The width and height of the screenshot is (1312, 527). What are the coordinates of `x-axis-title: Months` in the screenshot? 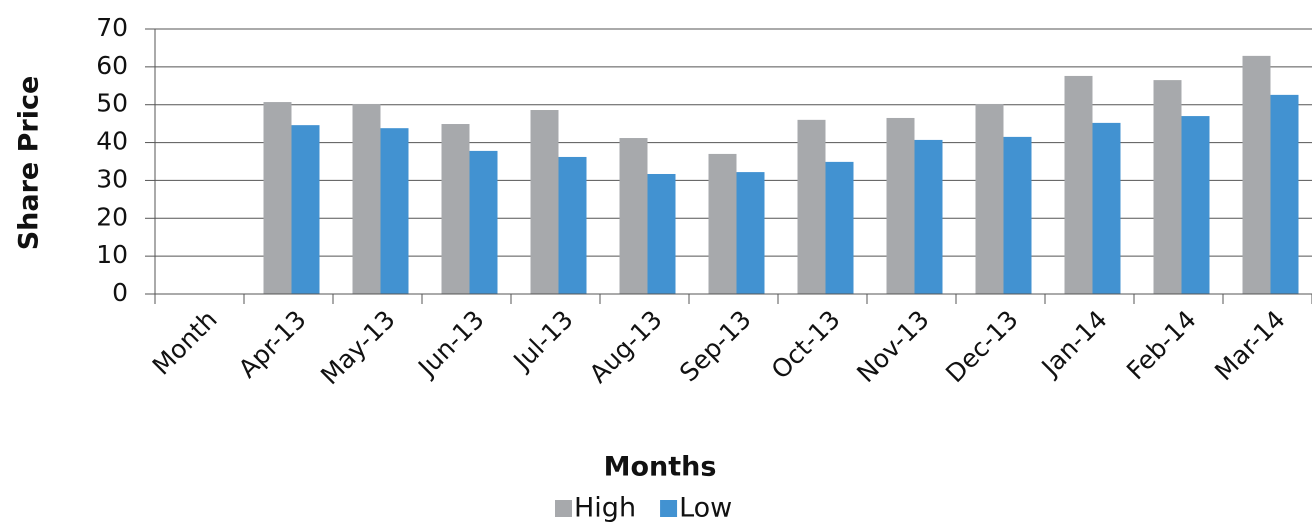 It's located at (660, 467).